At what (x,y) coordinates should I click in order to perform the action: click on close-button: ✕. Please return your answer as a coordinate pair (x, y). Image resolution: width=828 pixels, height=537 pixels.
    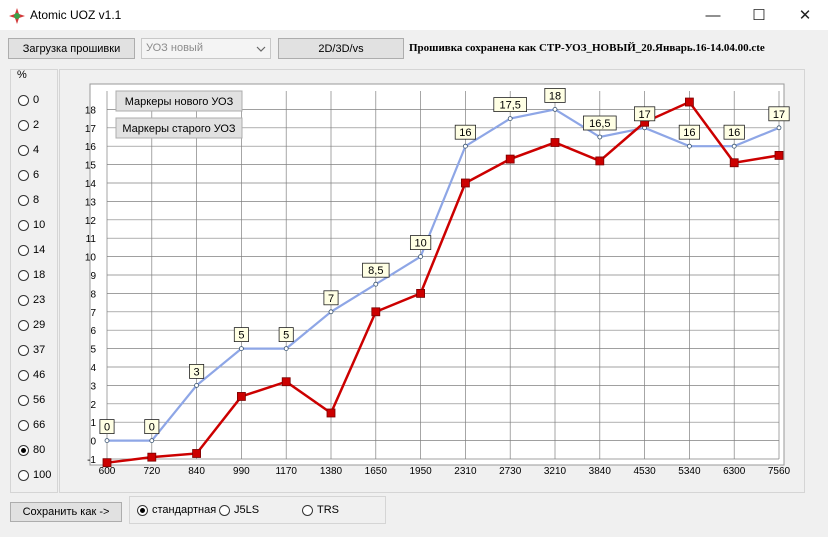
    Looking at the image, I should click on (805, 15).